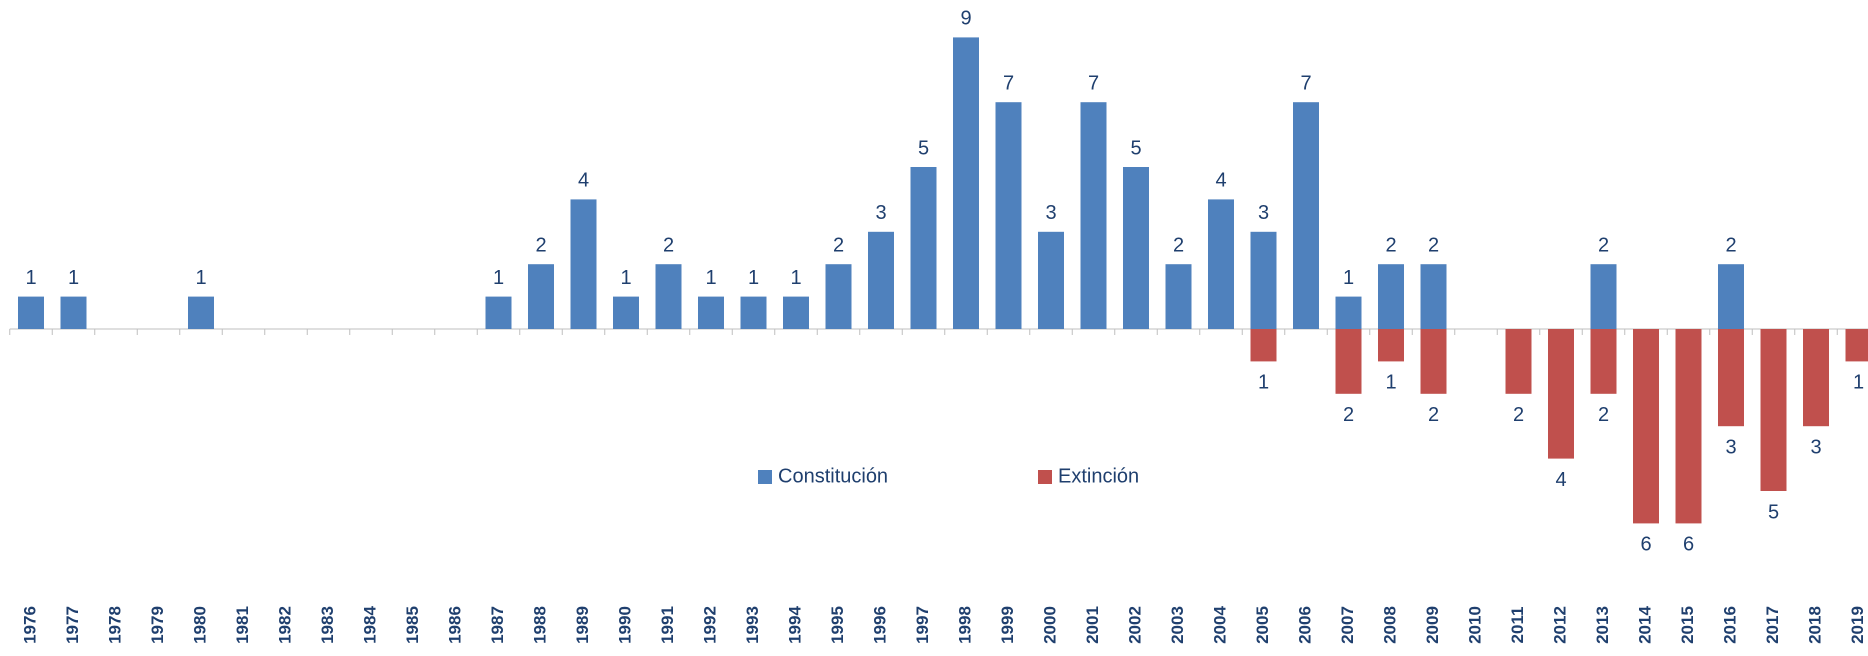 The height and width of the screenshot is (656, 1868). Describe the element at coordinates (1644, 625) in the screenshot. I see `x-tick-label: 2014` at that location.